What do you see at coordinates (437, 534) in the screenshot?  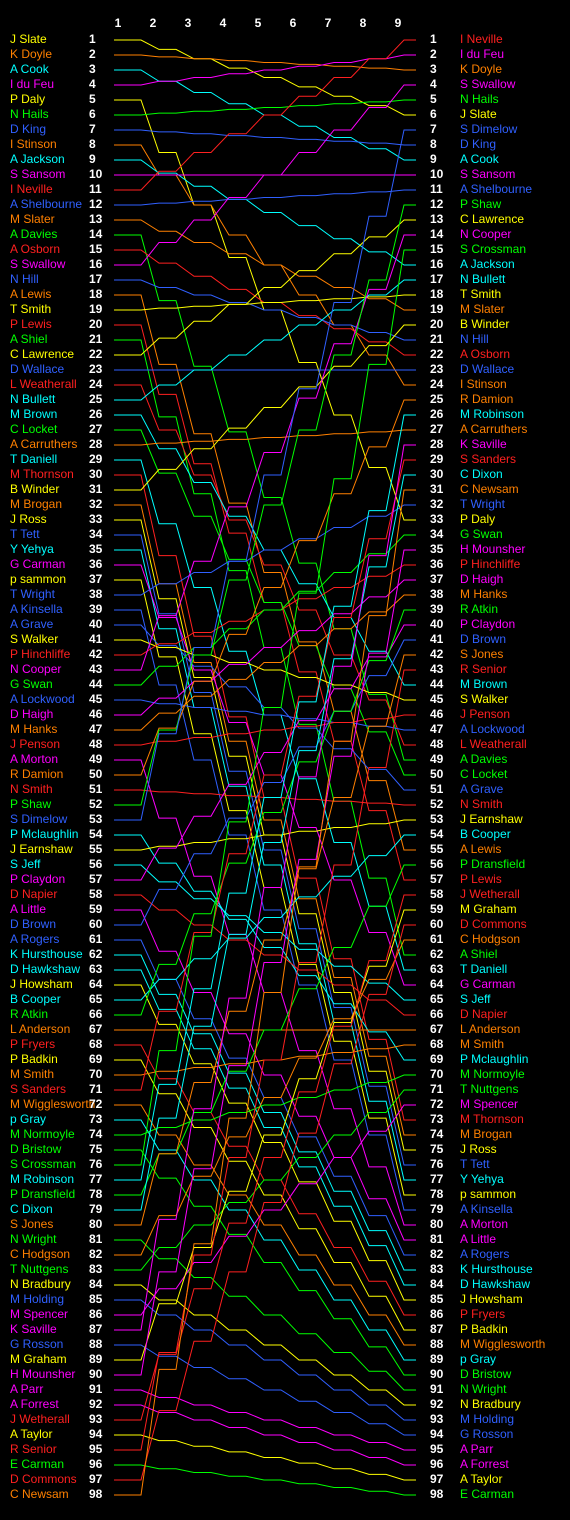 I see `final-rank-label: 34` at bounding box center [437, 534].